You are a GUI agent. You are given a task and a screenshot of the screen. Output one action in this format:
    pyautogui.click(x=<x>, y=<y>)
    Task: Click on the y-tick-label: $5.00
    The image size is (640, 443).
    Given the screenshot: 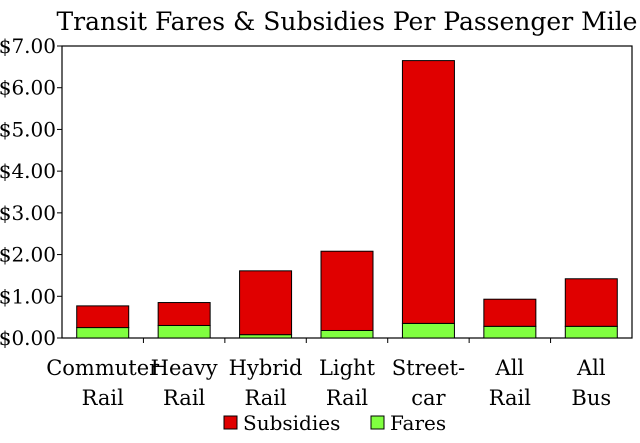 What is the action you would take?
    pyautogui.click(x=28, y=129)
    